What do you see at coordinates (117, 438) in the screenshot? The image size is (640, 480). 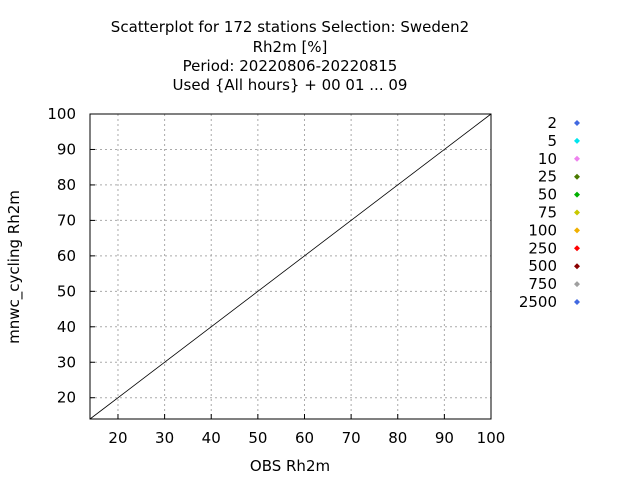 I see `x-tick-label: 20` at bounding box center [117, 438].